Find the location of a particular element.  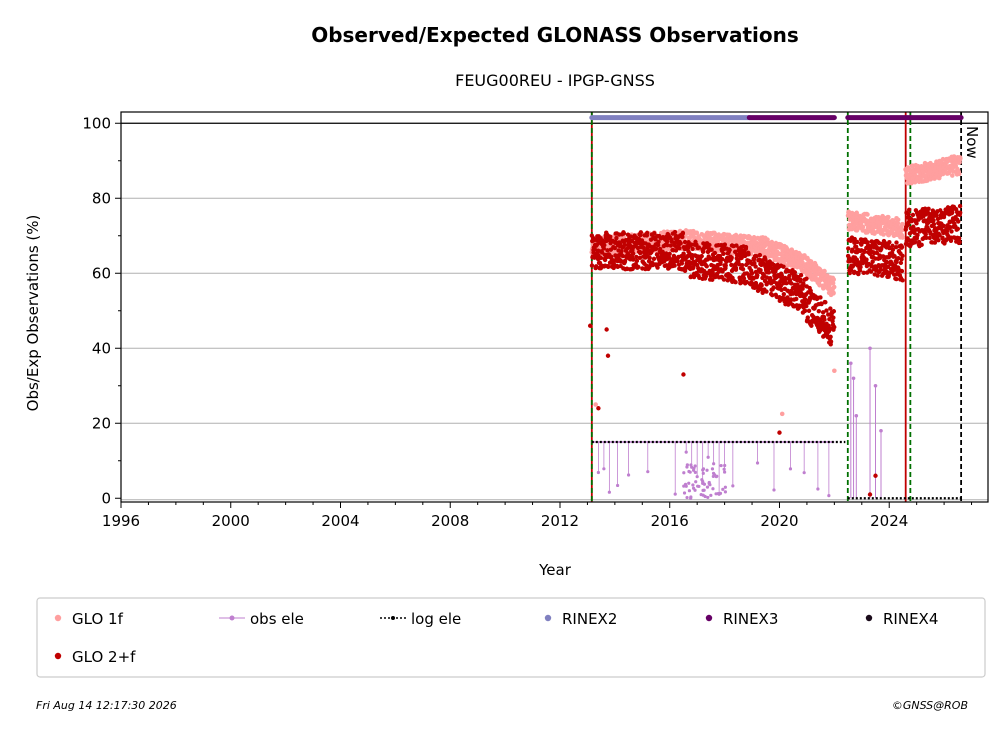

legend-item: GLO 2+f is located at coordinates (95, 657).